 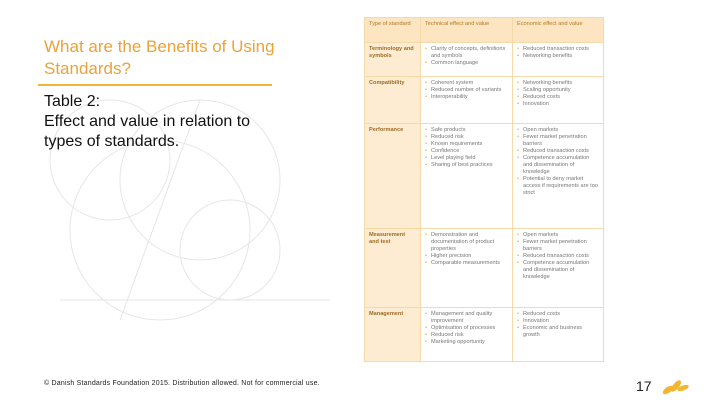 What do you see at coordinates (392, 30) in the screenshot?
I see `header-cell: Type of standard` at bounding box center [392, 30].